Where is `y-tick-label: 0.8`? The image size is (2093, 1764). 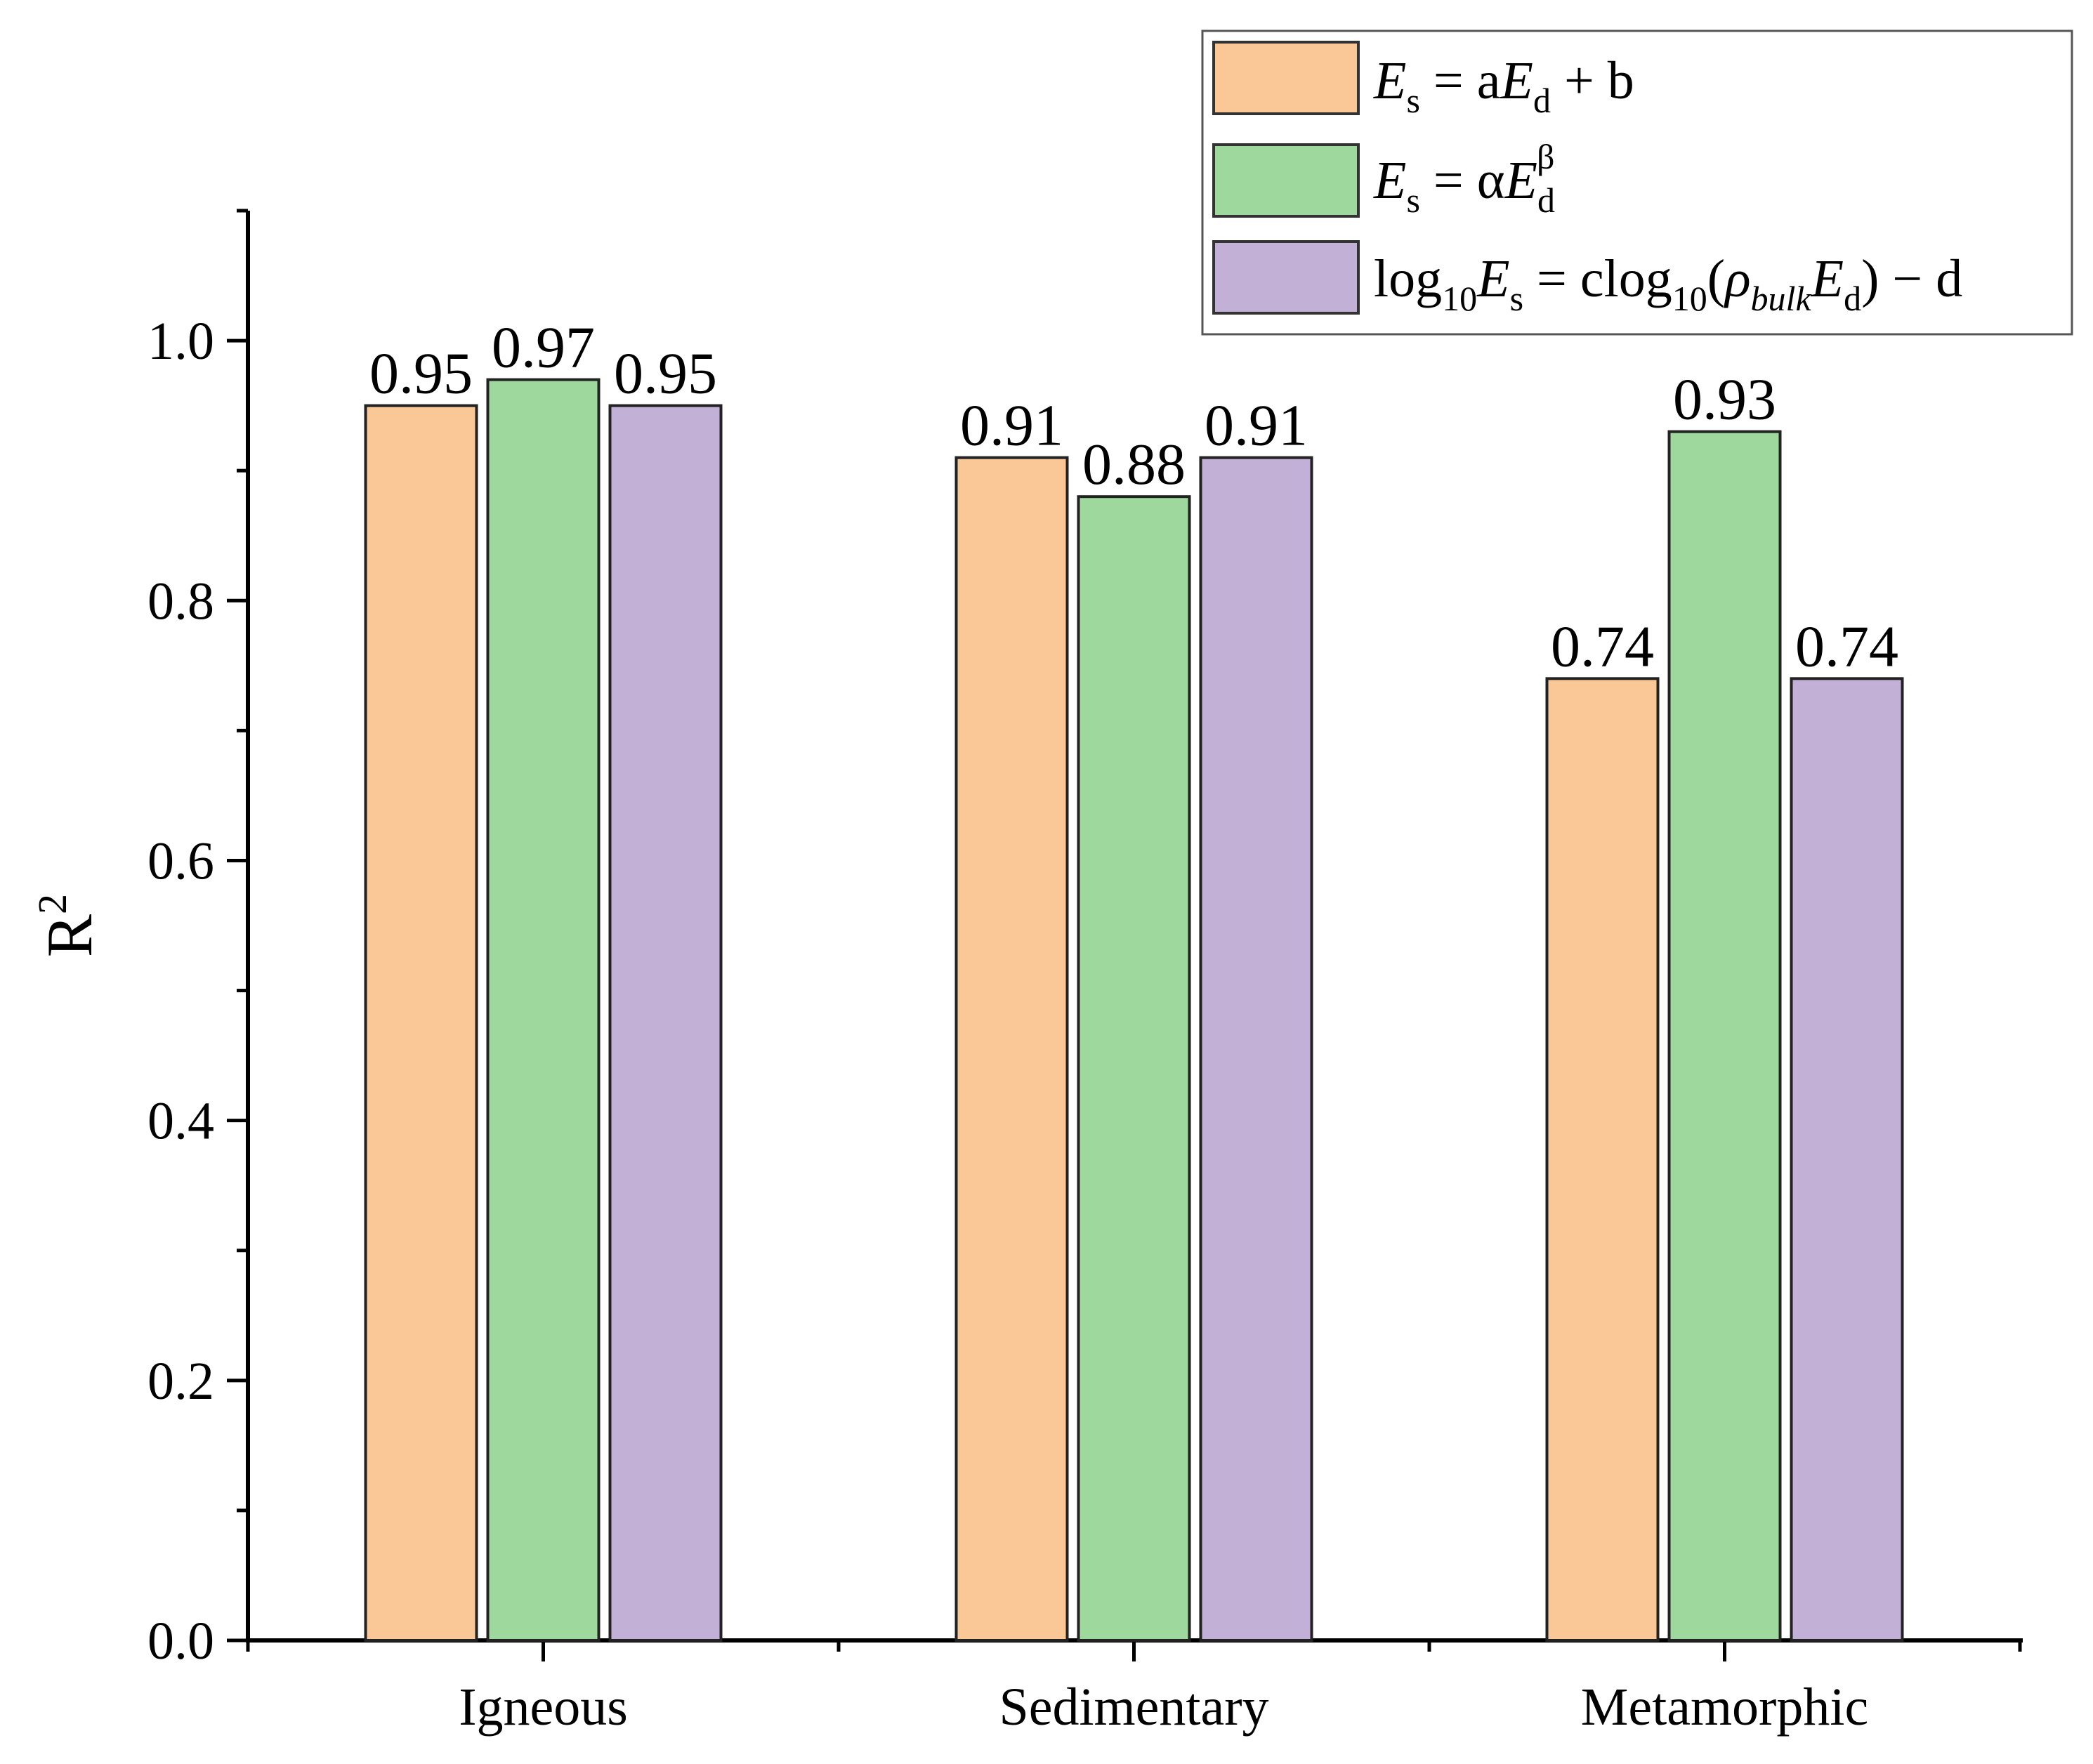
y-tick-label: 0.8 is located at coordinates (180, 601).